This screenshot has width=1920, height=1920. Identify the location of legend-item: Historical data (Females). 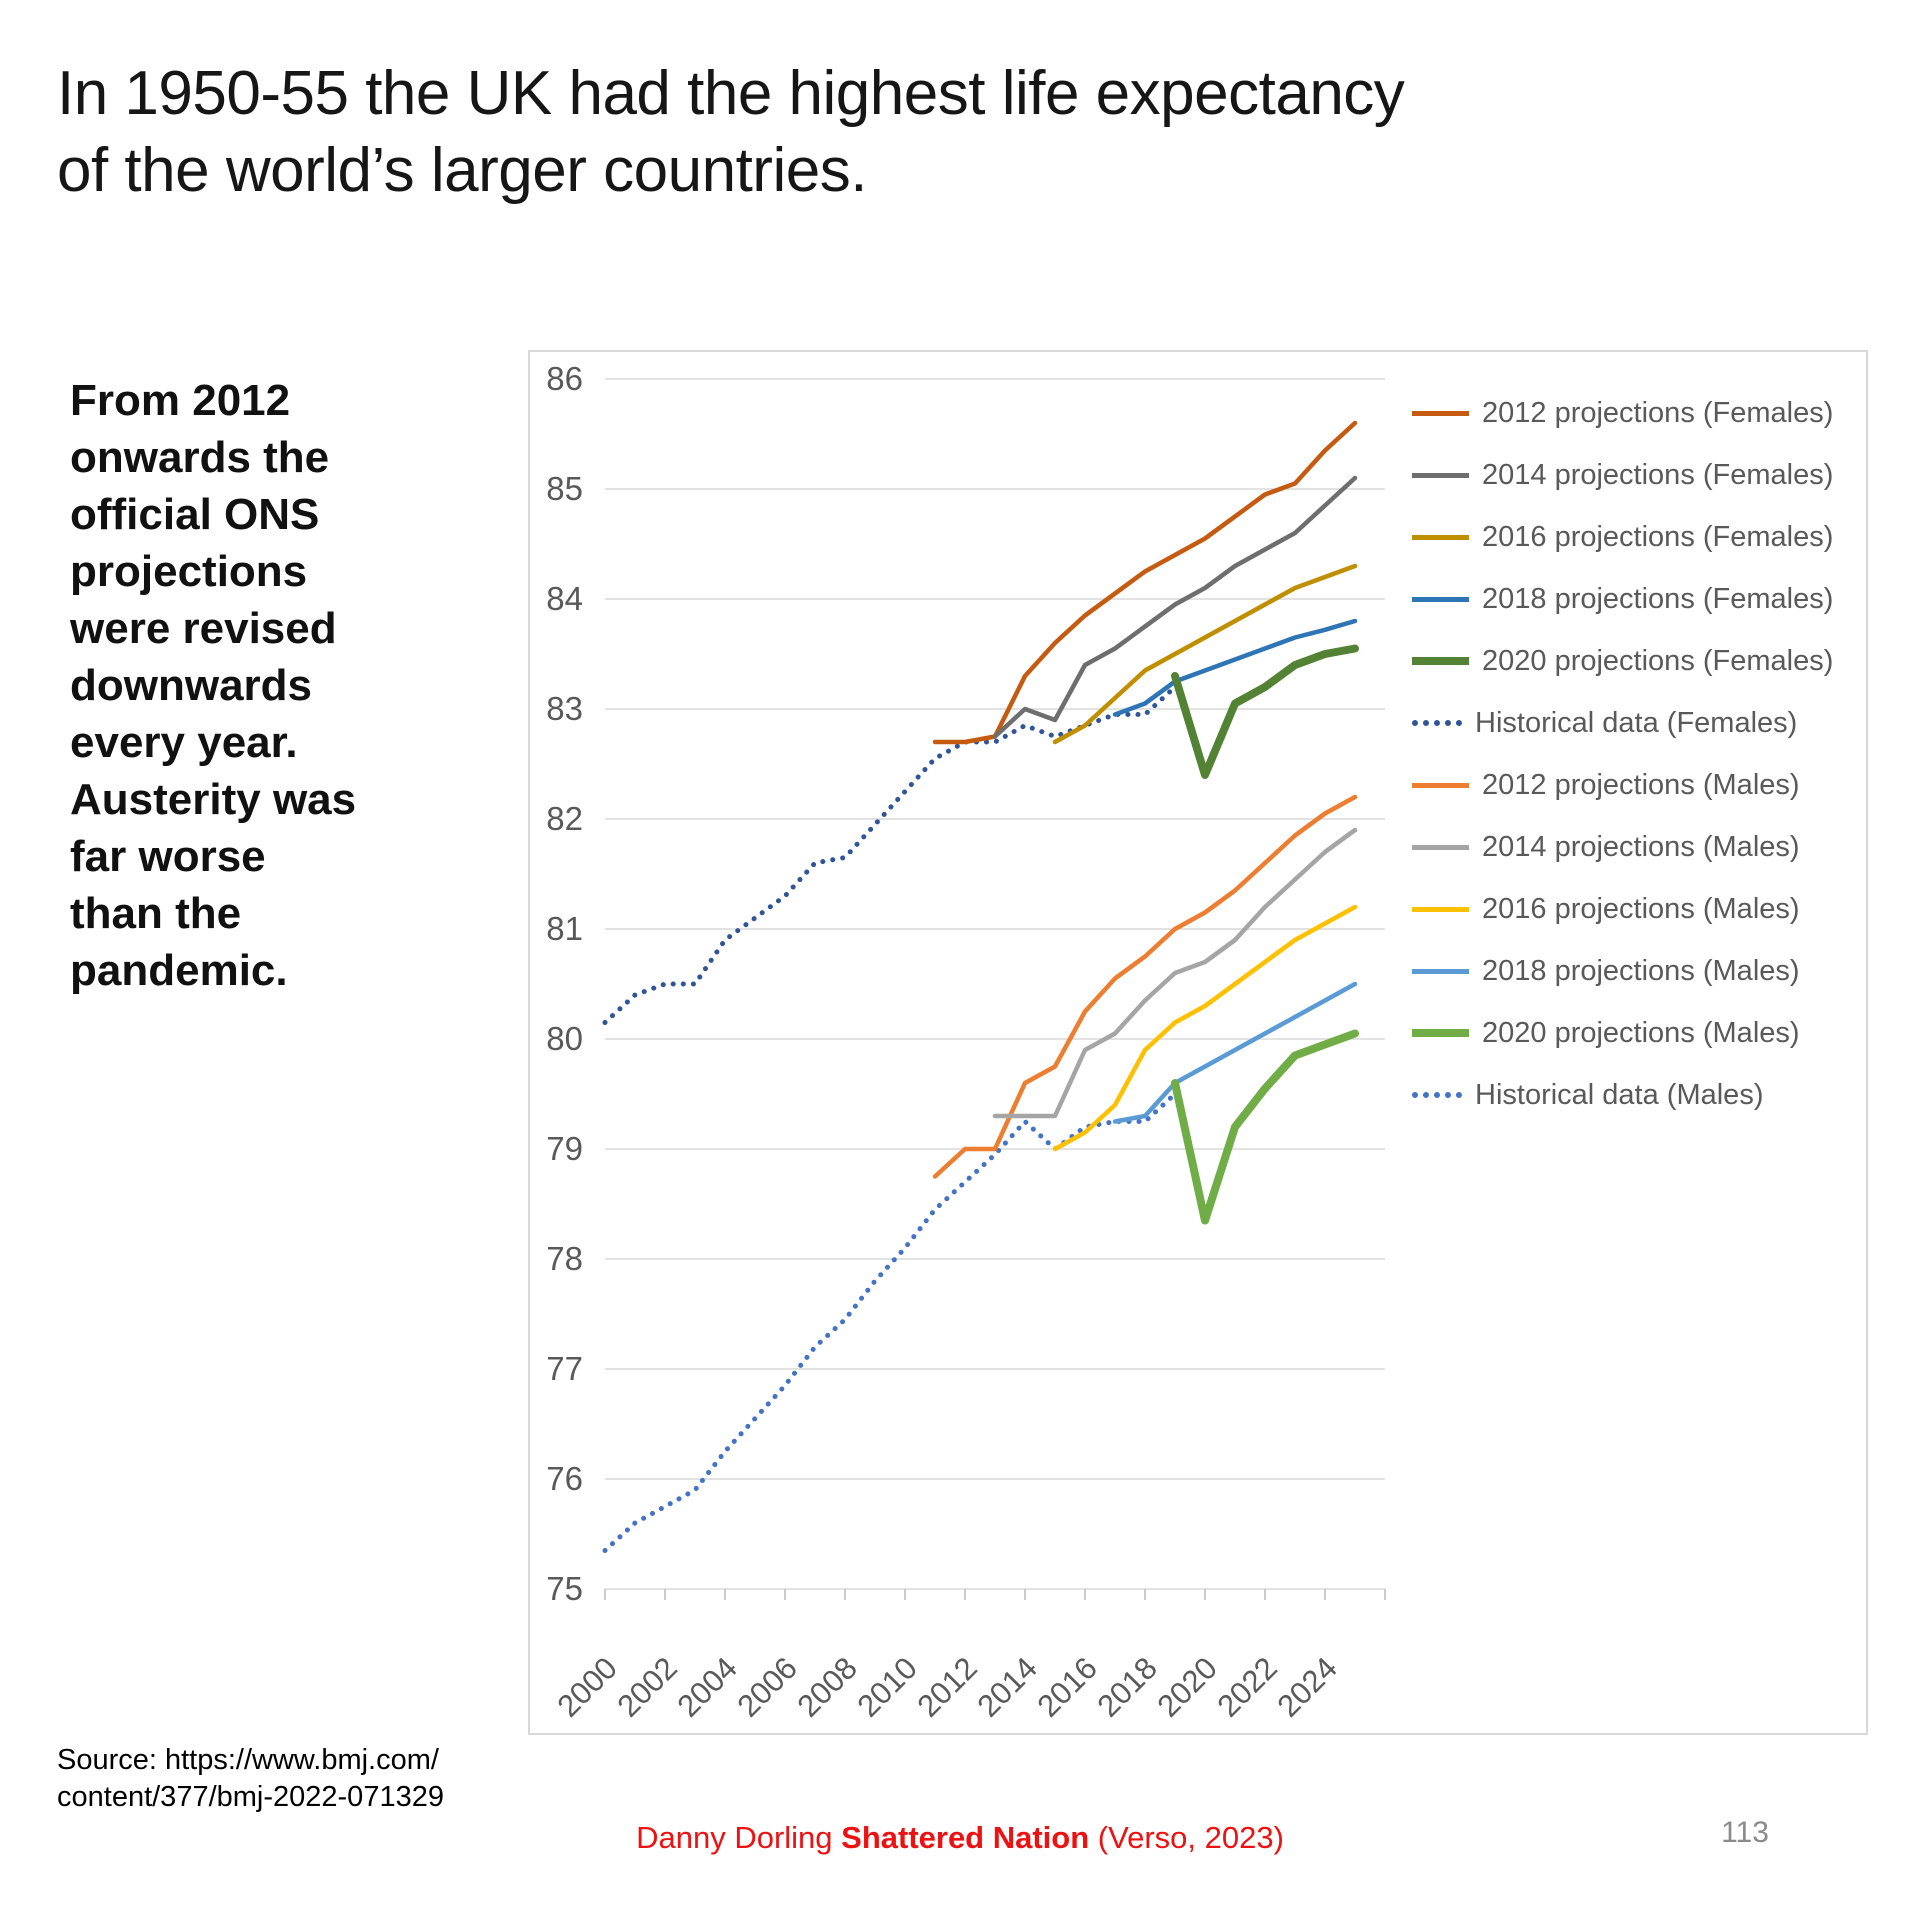
(1622, 723).